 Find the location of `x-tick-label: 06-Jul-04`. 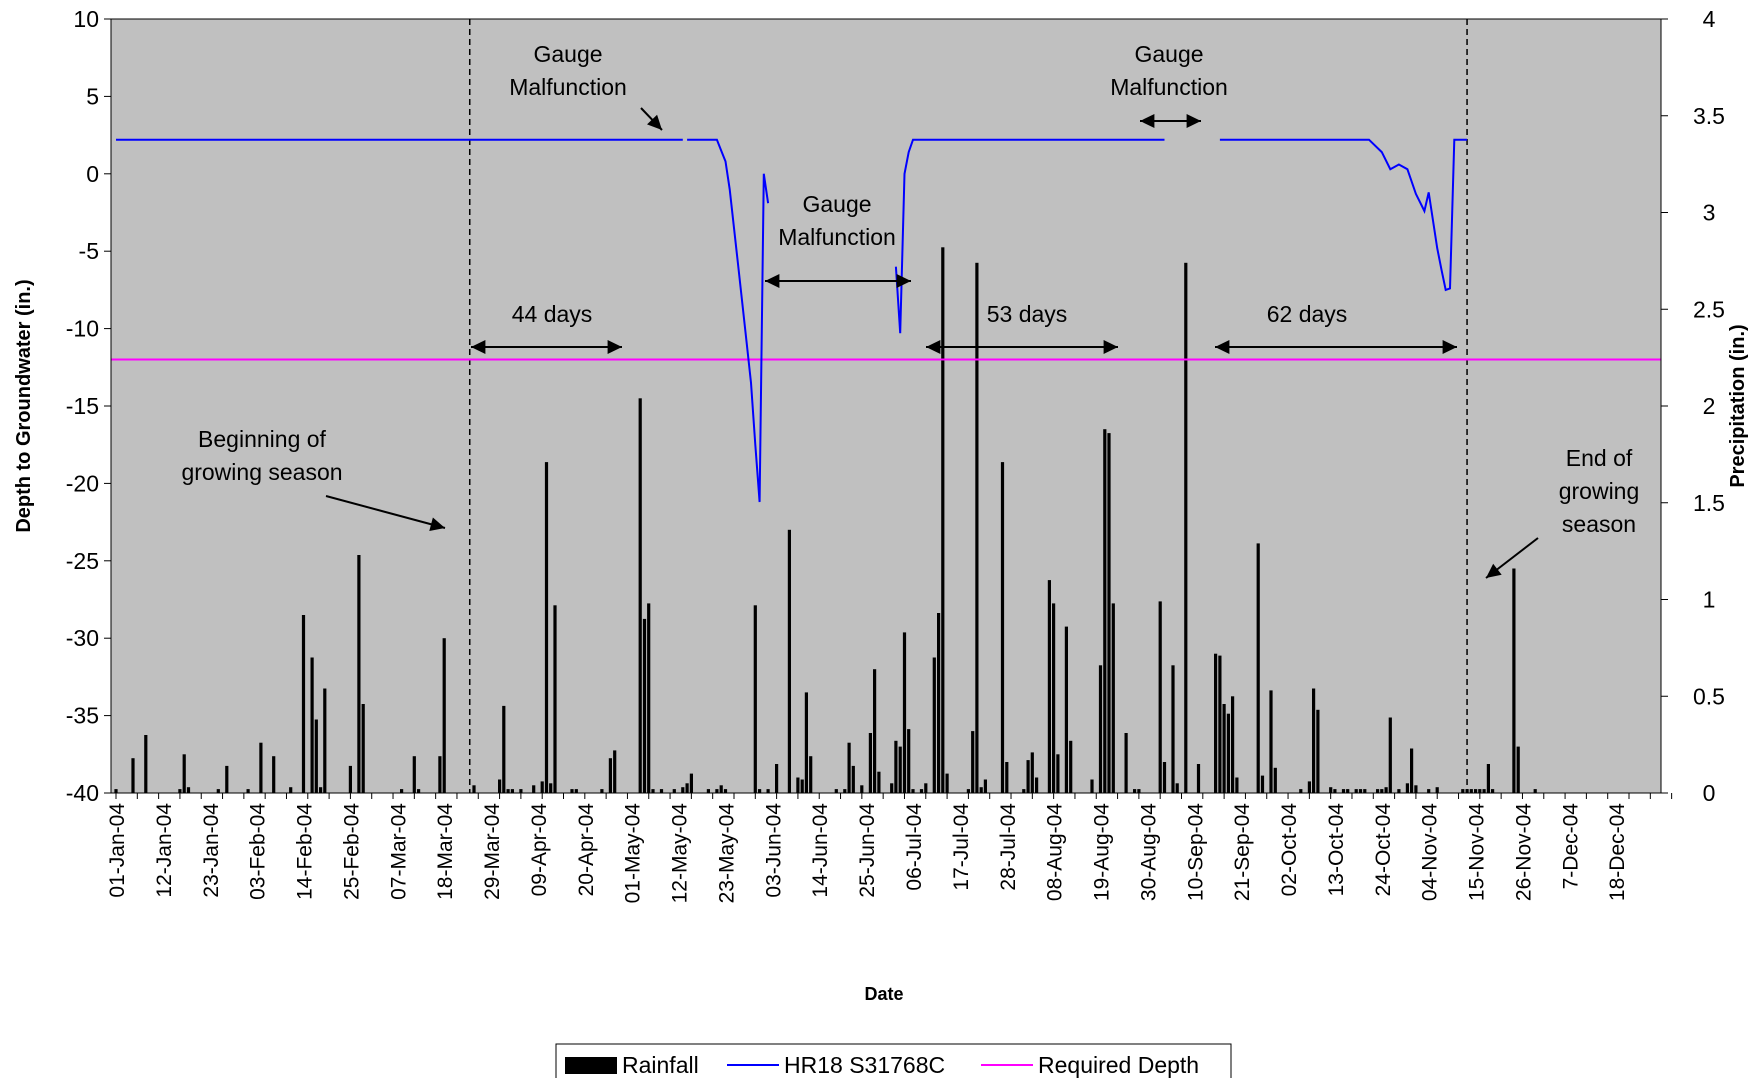

x-tick-label: 06-Jul-04 is located at coordinates (914, 847).